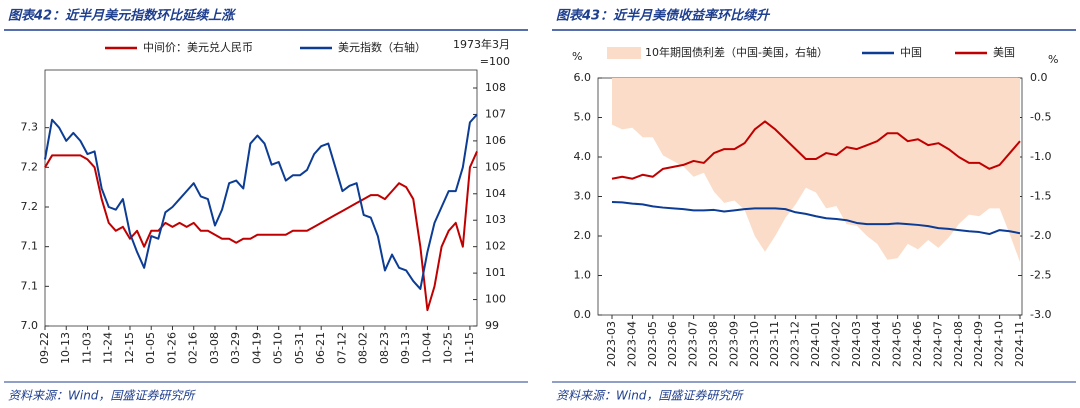 This screenshot has height=408, width=1080. I want to click on x-tick-label: 2023-11, so click(774, 344).